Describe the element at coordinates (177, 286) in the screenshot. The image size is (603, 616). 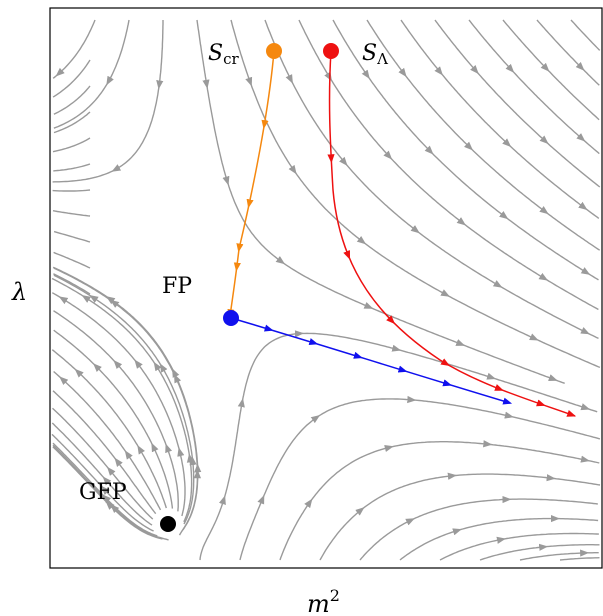
I see `fp-label: FP` at that location.